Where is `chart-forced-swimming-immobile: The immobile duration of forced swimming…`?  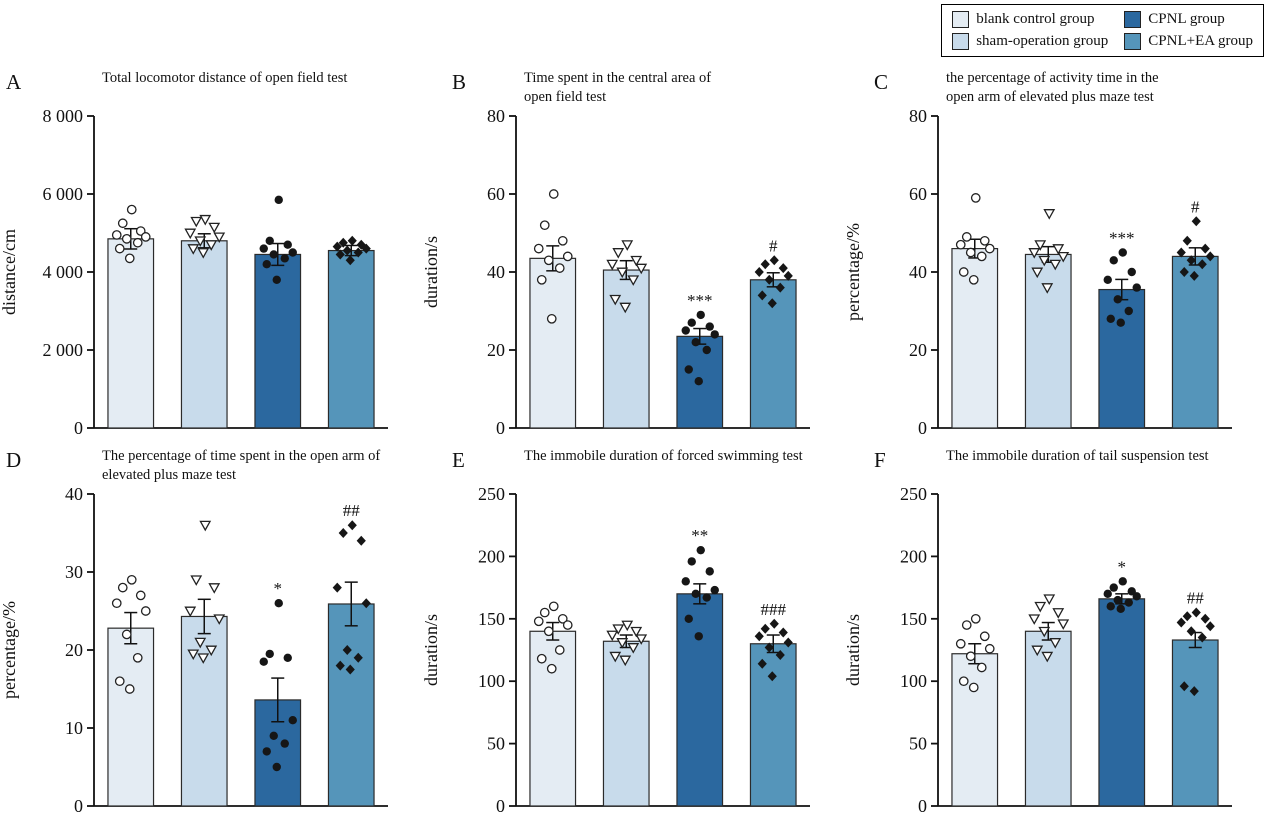
chart-forced-swimming-immobile: The immobile duration of forced swimming… is located at coordinates (616, 632).